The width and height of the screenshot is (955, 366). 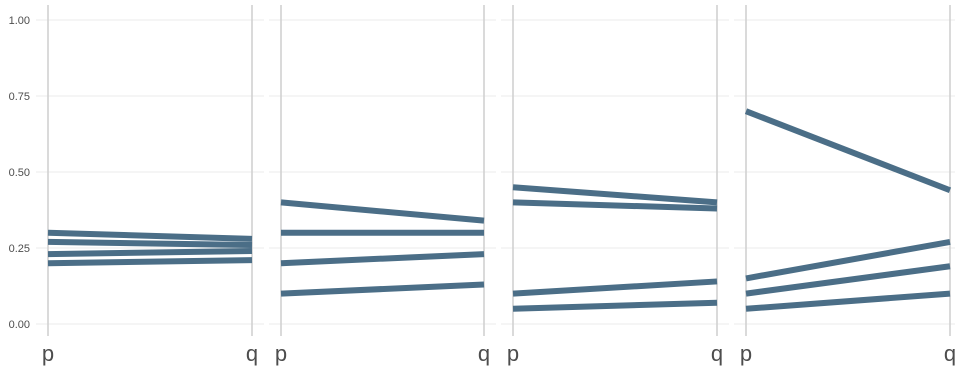 What do you see at coordinates (19, 21) in the screenshot?
I see `y-tick-label: 1.00` at bounding box center [19, 21].